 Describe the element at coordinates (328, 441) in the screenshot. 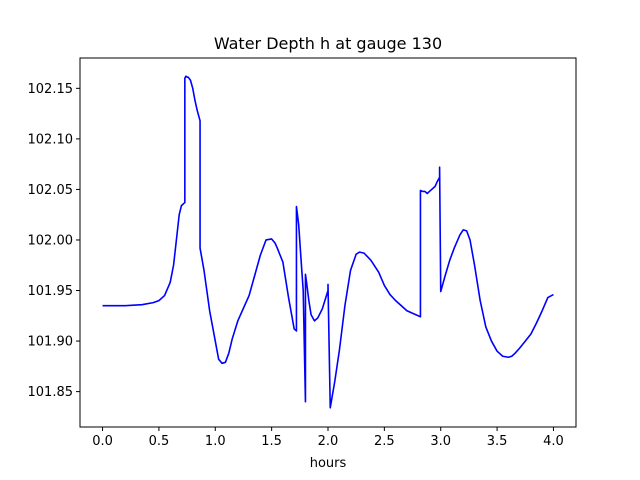

I see `x-tick-label: 2.0` at that location.